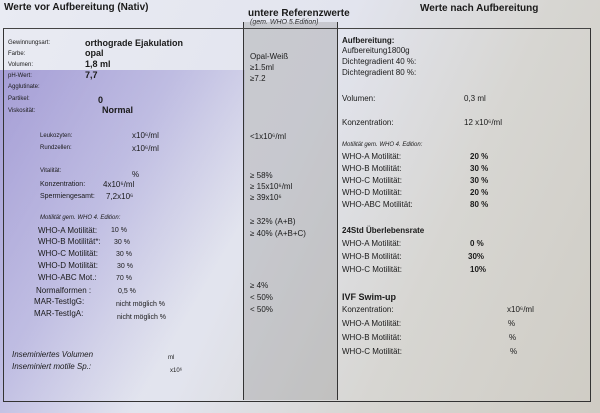 The image size is (600, 413). I want to click on nach-who-abc-value: 80 %, so click(479, 204).